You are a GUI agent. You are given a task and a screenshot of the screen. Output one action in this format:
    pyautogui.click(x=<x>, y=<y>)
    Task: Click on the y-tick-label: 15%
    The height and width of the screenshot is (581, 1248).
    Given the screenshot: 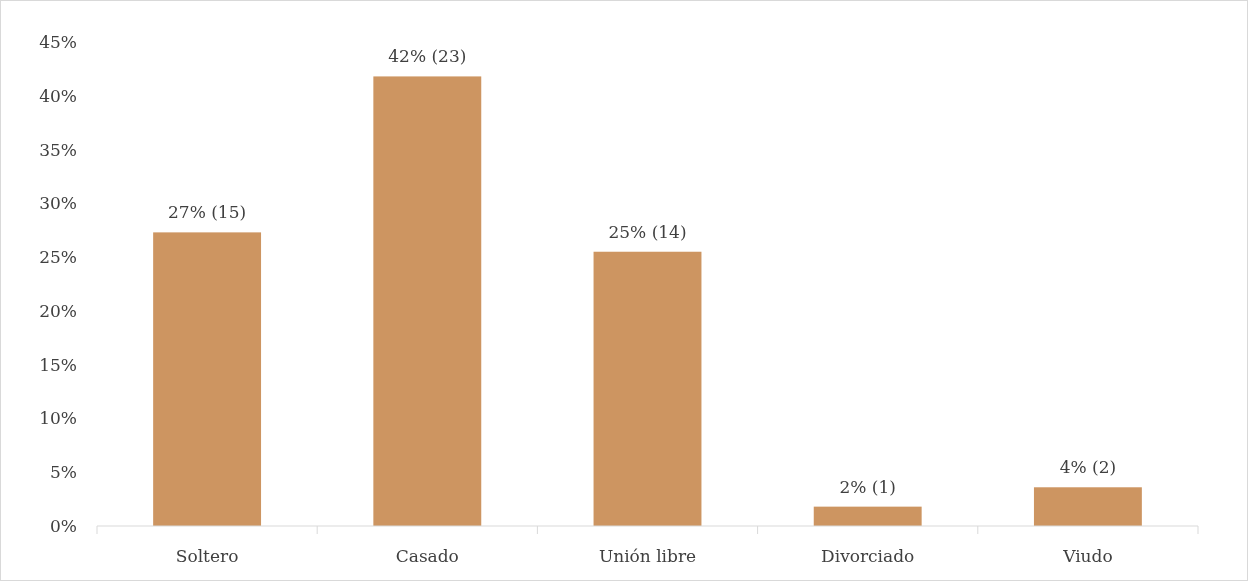 What is the action you would take?
    pyautogui.click(x=58, y=364)
    